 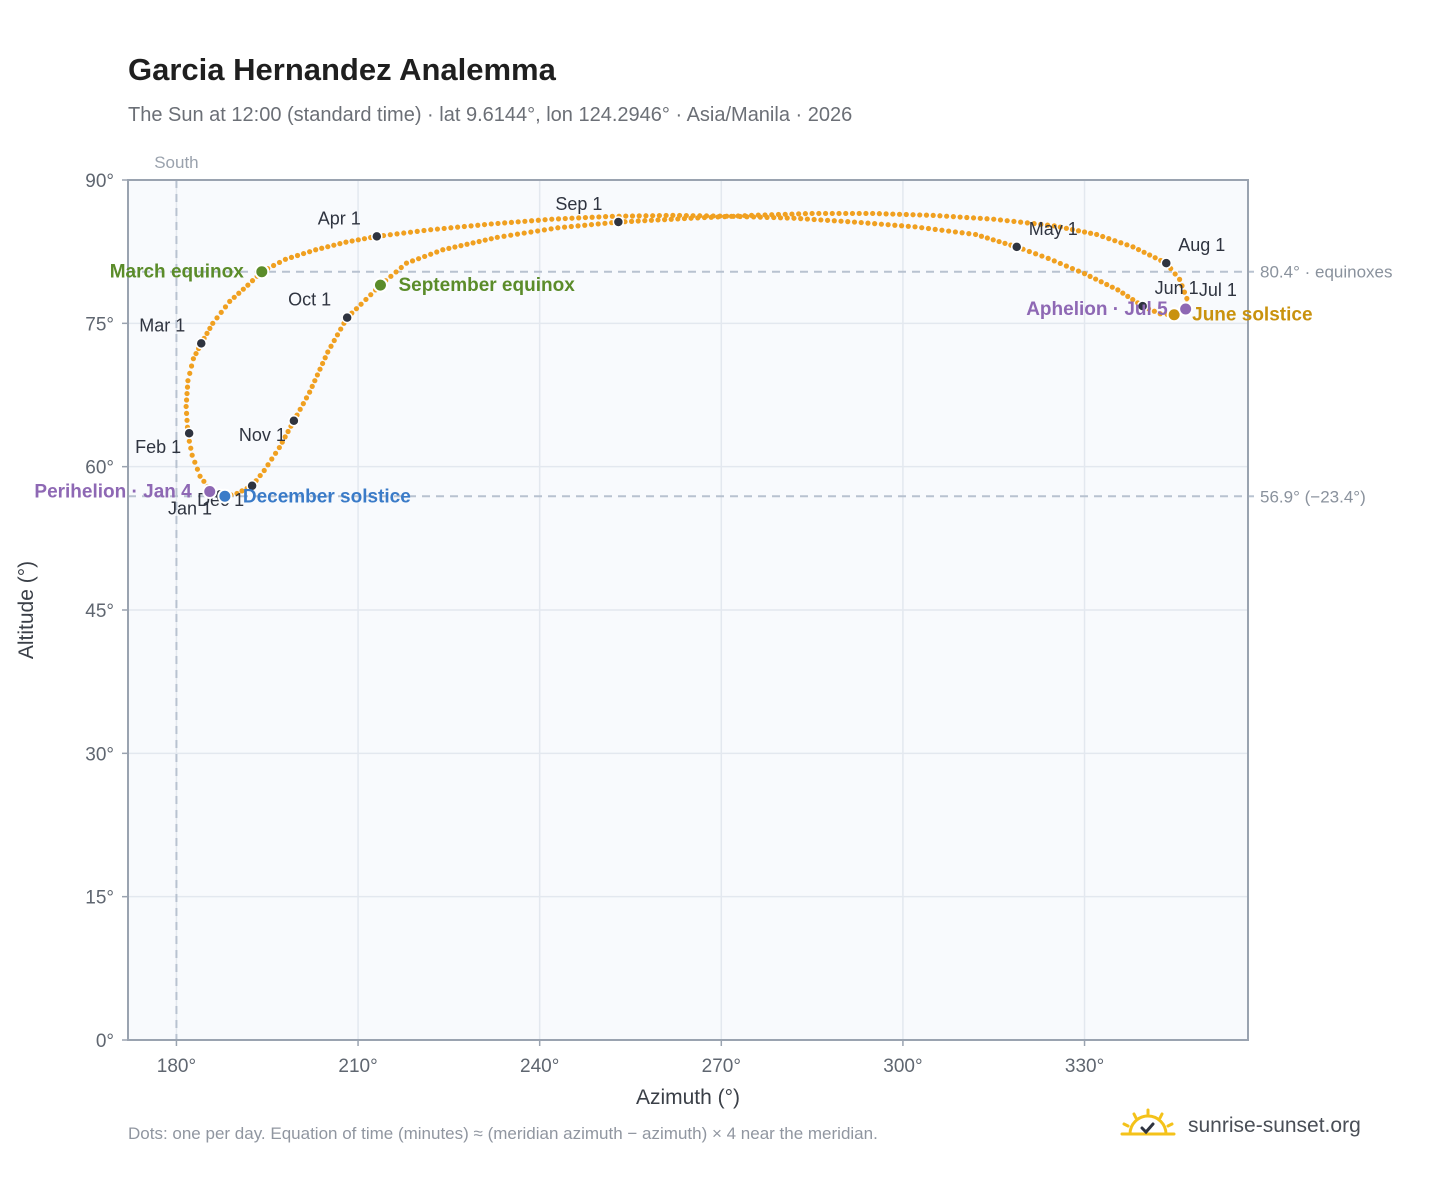 What do you see at coordinates (1252, 315) in the screenshot?
I see `june-solstice-label: June solstice` at bounding box center [1252, 315].